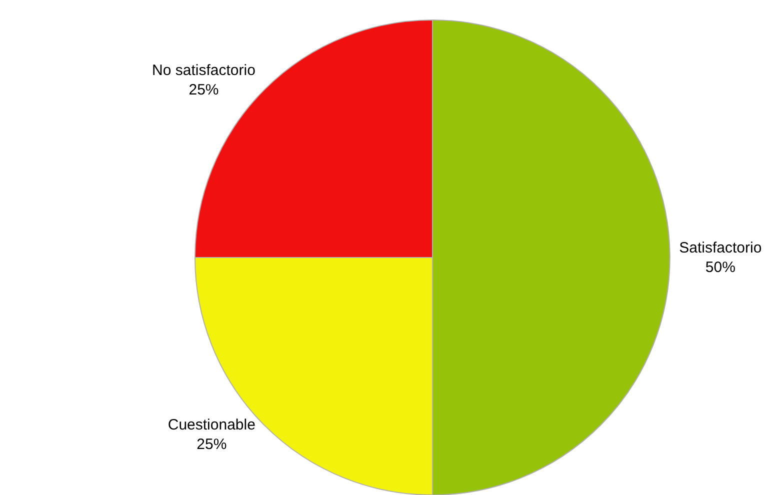  I want to click on slice-label: Cuestionable, so click(212, 425).